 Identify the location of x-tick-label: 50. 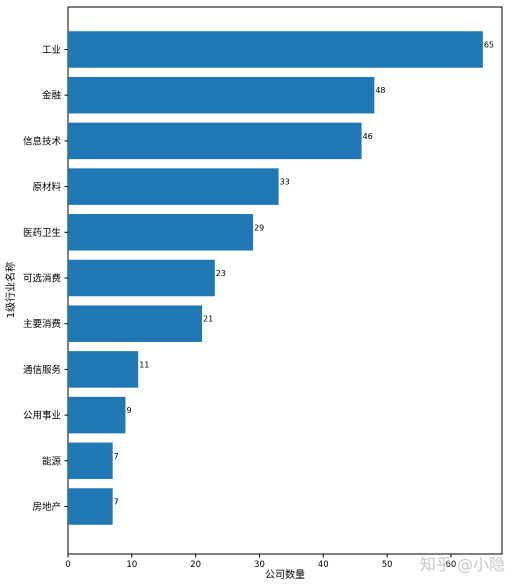
(387, 565).